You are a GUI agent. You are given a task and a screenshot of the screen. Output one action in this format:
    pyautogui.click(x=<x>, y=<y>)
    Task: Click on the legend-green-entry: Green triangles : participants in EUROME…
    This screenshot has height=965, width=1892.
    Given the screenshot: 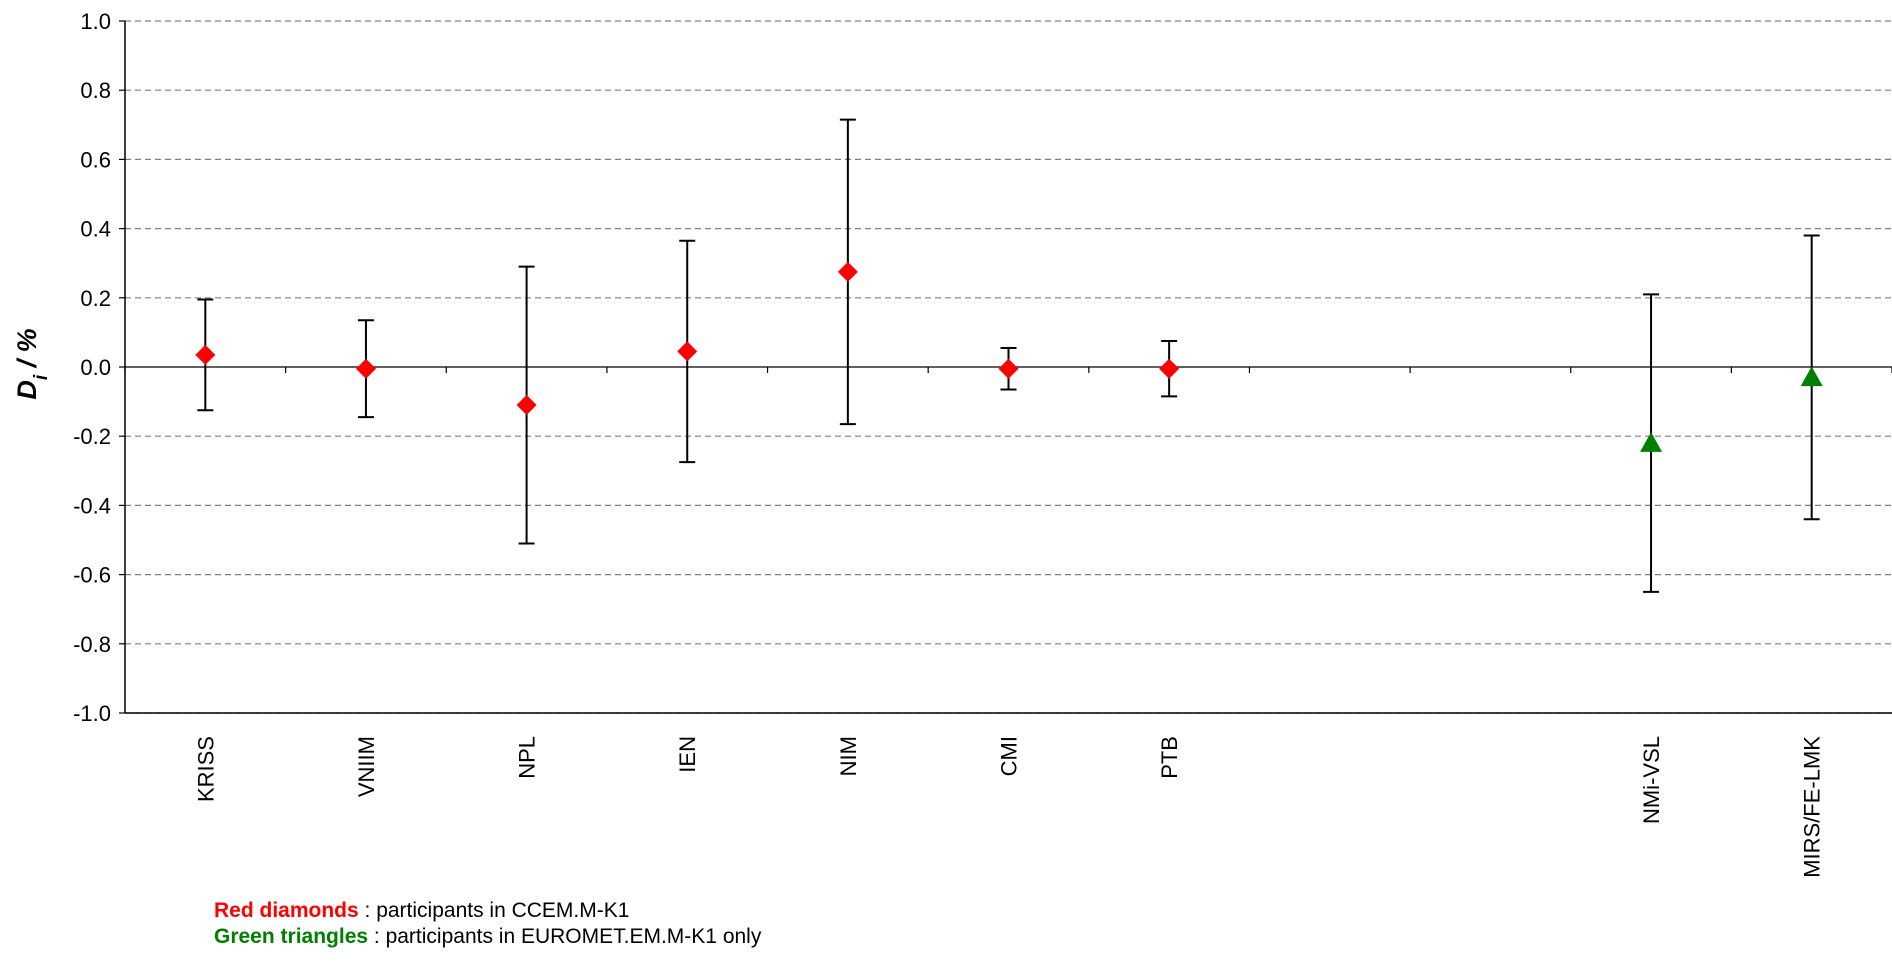 What is the action you would take?
    pyautogui.click(x=487, y=937)
    